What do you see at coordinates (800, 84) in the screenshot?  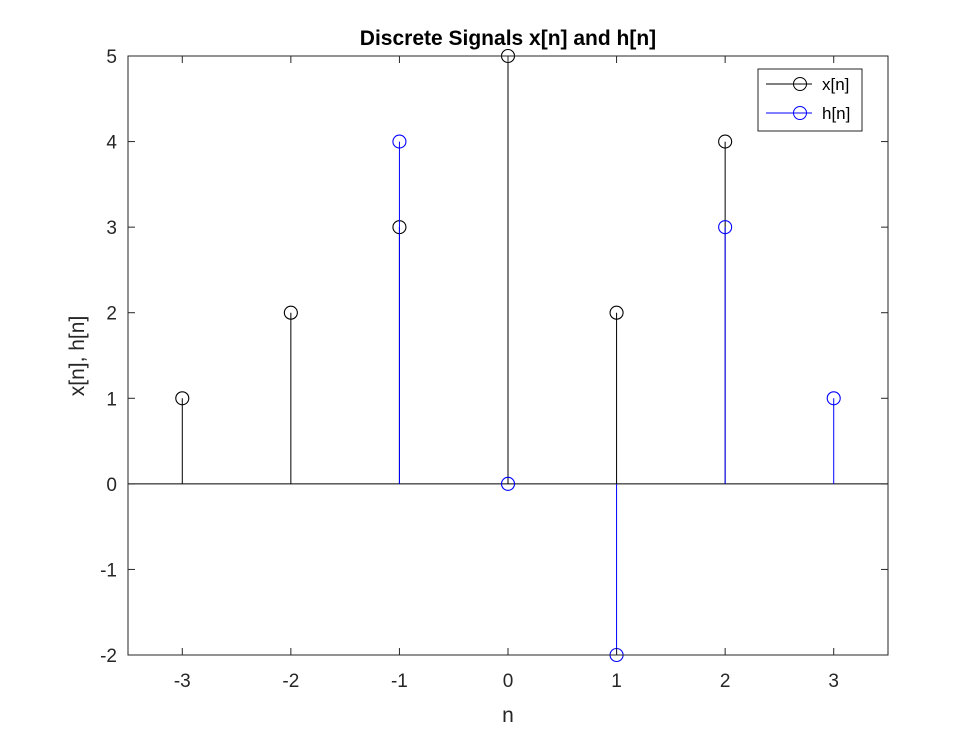 I see `legend-marker-x` at bounding box center [800, 84].